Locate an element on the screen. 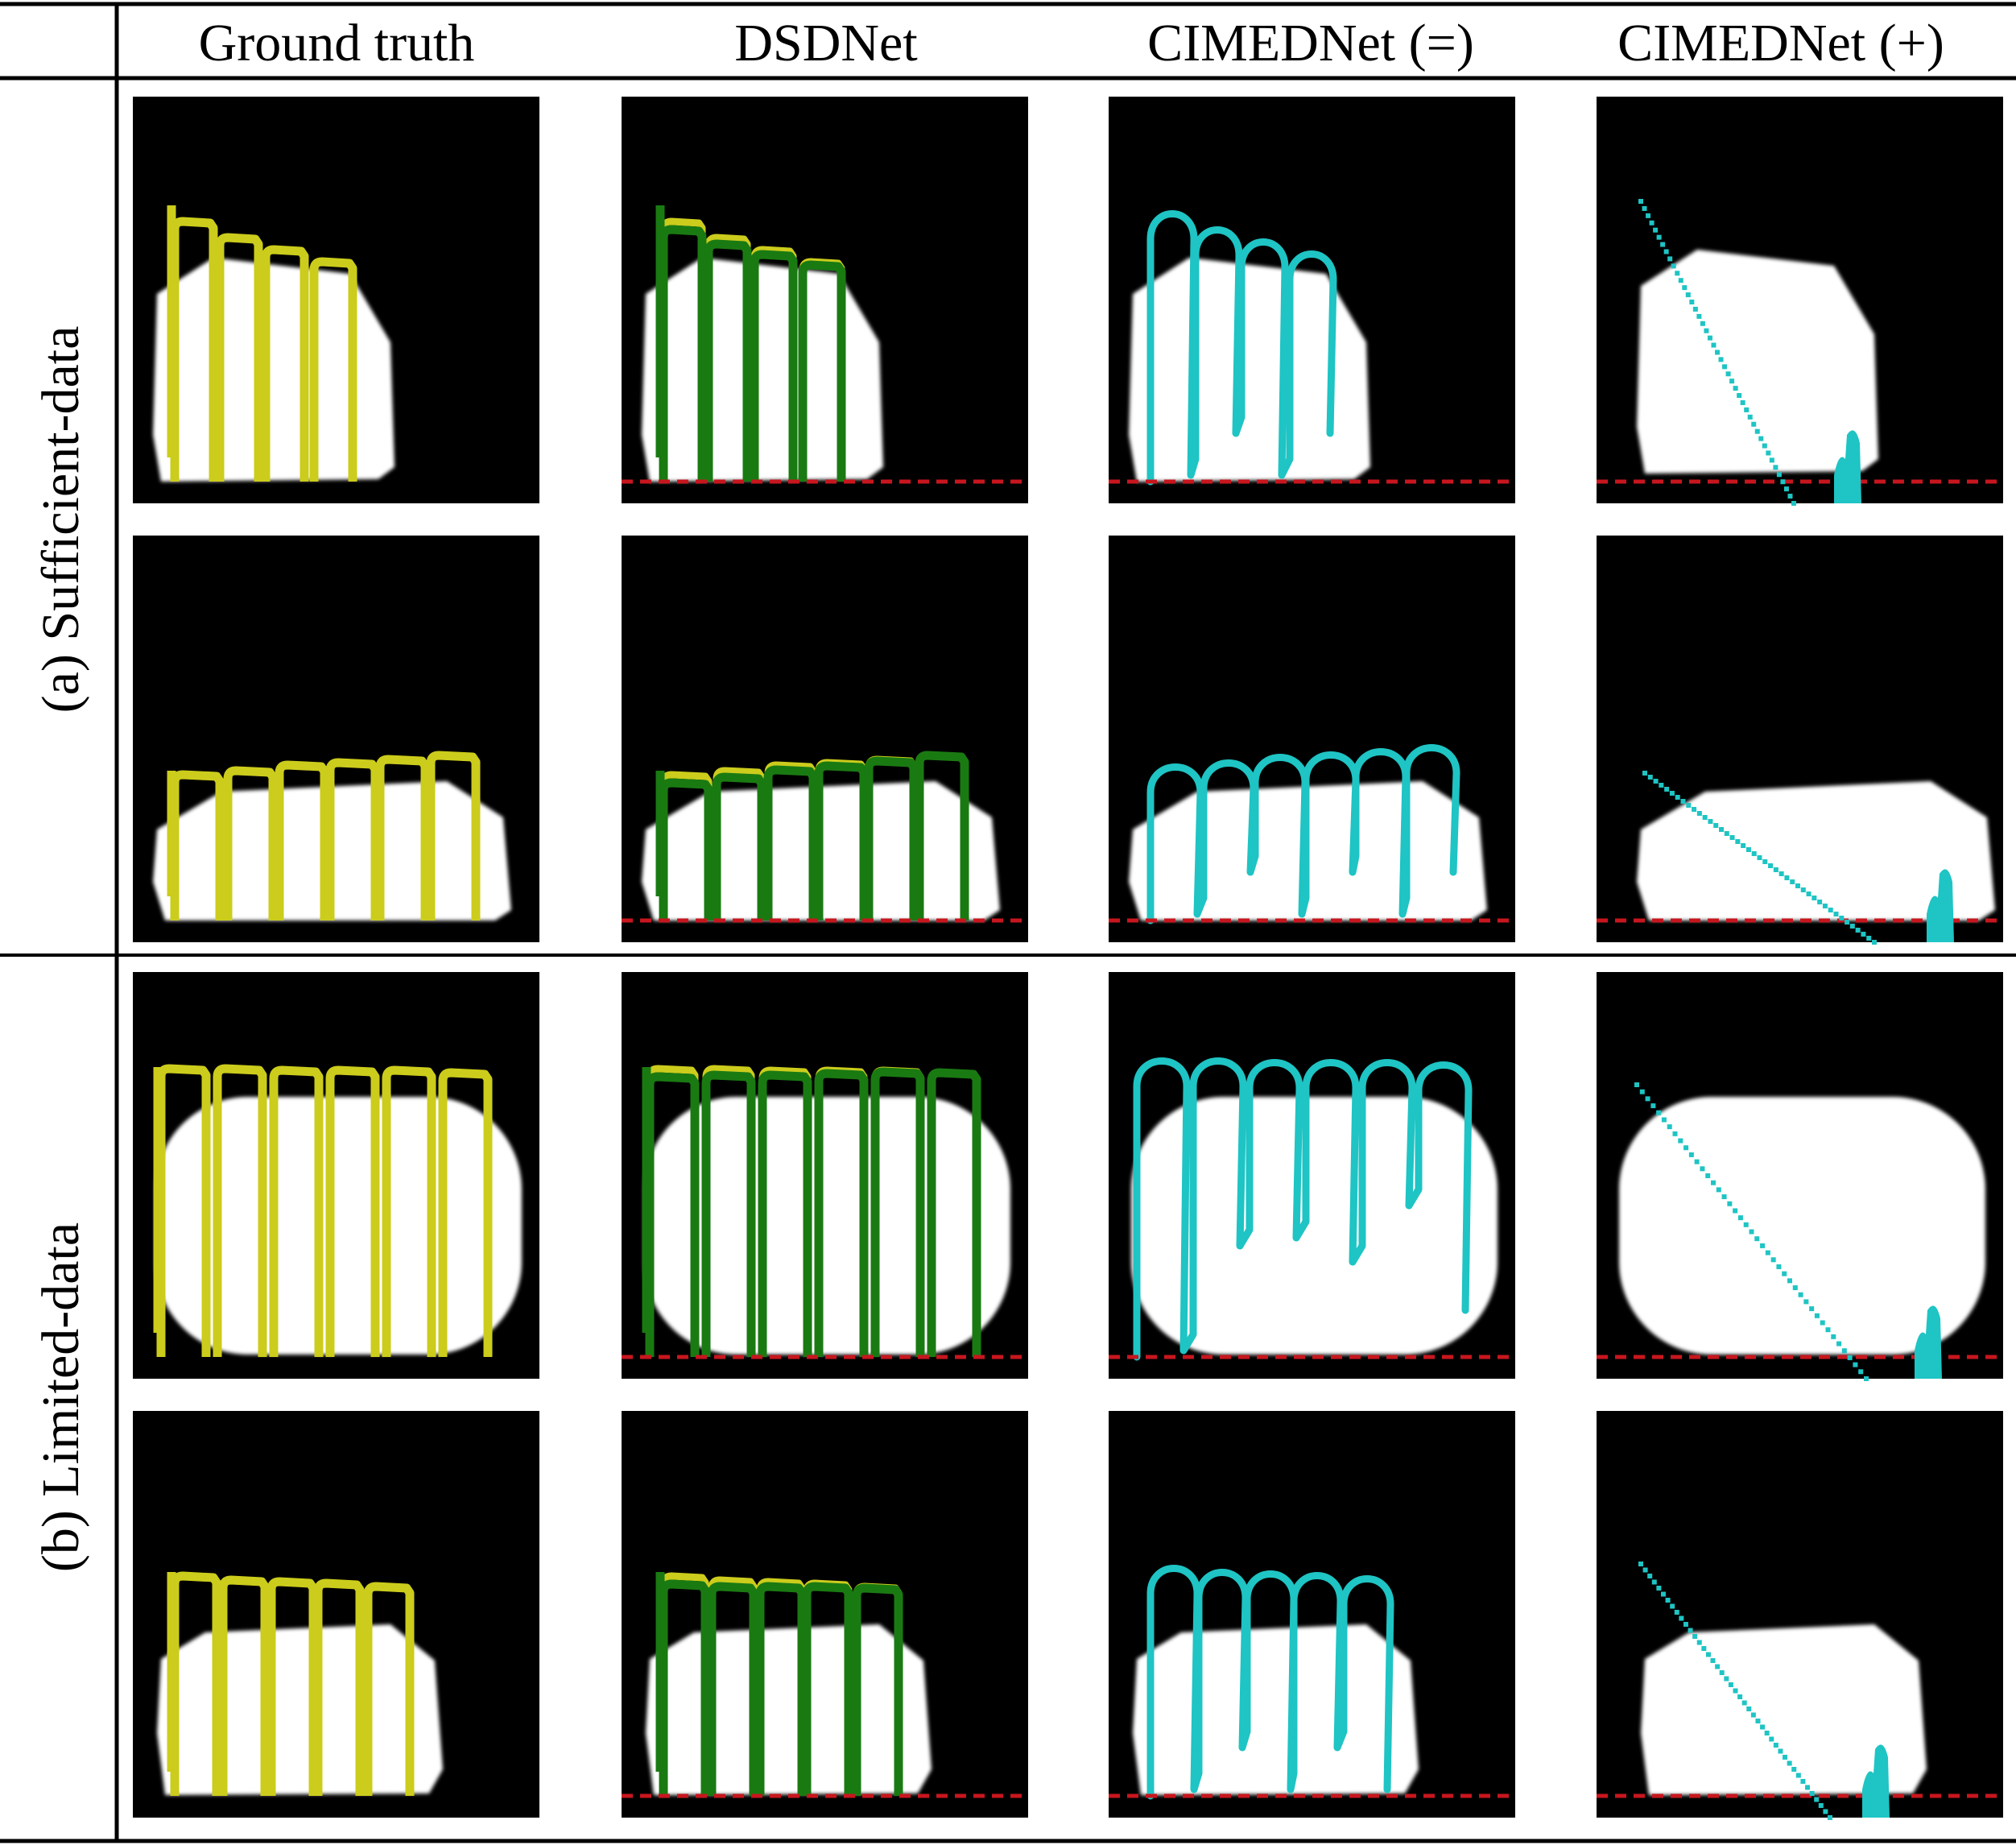  column-header-dsdnet: DSDNet is located at coordinates (826, 43).